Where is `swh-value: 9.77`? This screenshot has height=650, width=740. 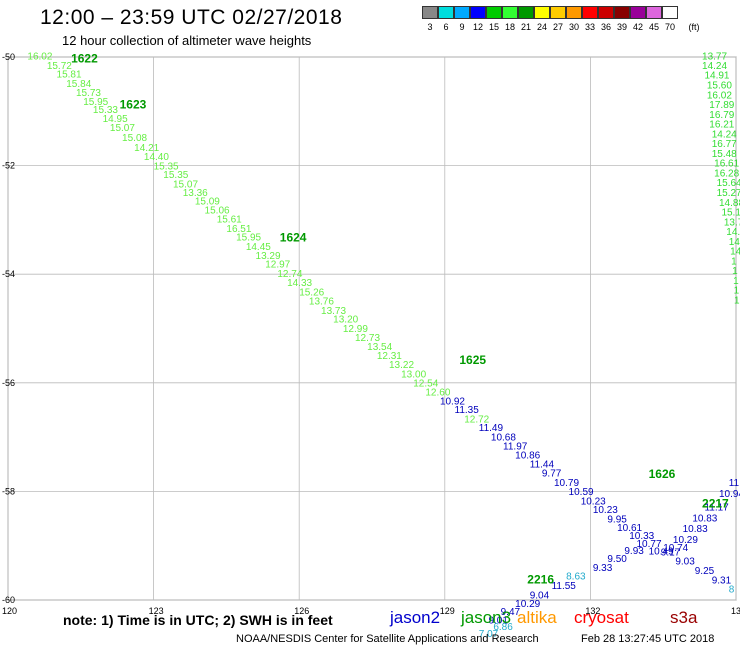
swh-value: 9.77 is located at coordinates (552, 474).